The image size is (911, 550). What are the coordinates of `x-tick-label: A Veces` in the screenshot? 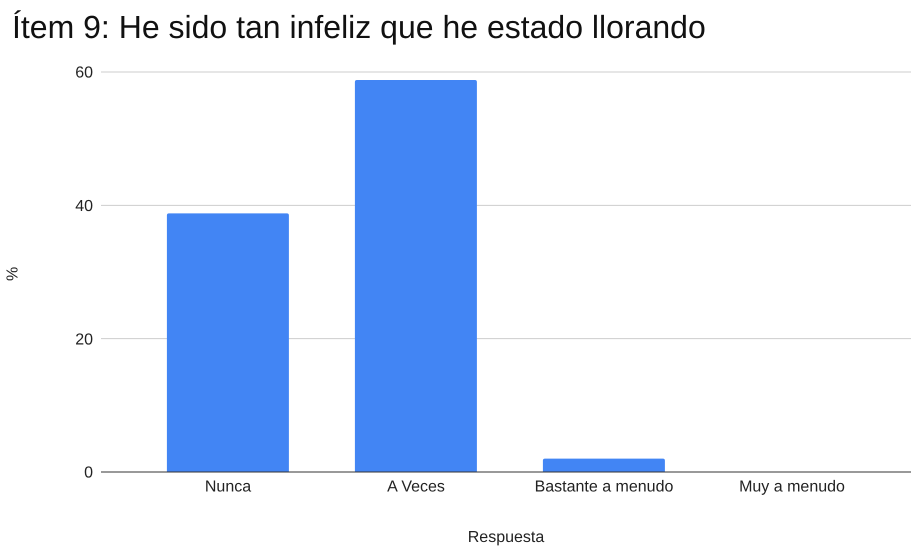 It's located at (416, 487).